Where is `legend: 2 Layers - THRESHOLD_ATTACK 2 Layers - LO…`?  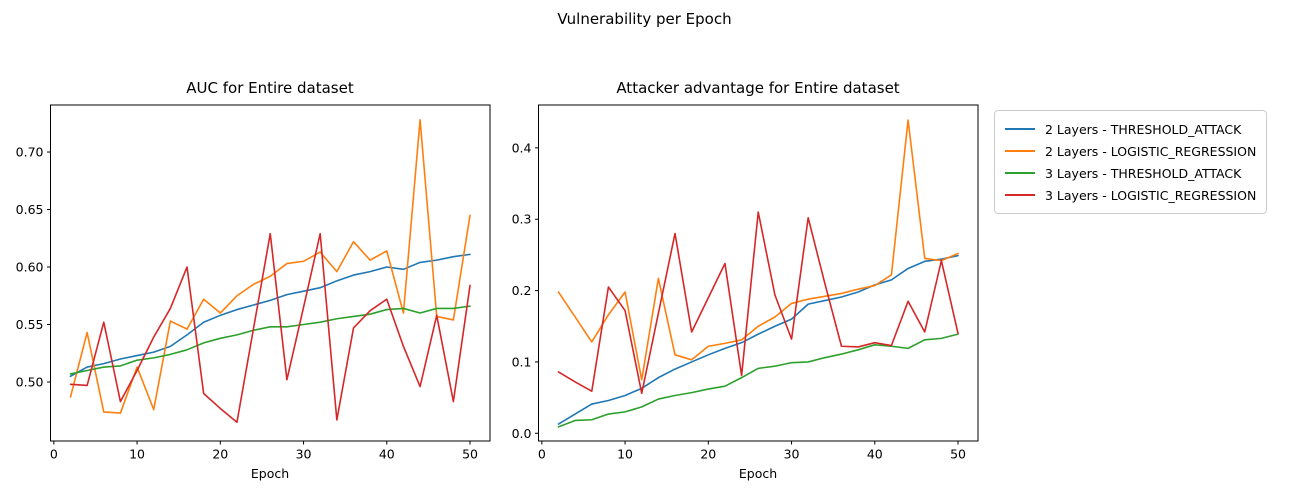
legend: 2 Layers - THRESHOLD_ATTACK 2 Layers - LO… is located at coordinates (1131, 162).